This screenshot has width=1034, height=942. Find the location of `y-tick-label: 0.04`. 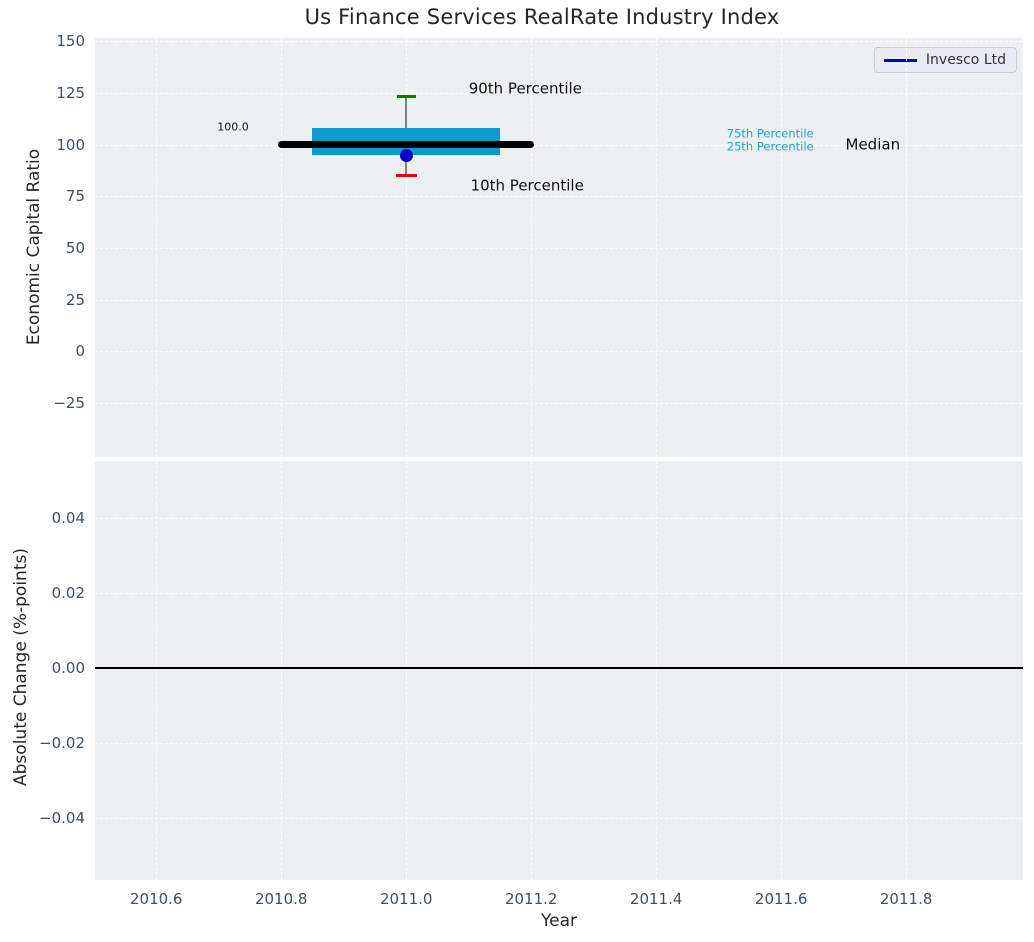

y-tick-label: 0.04 is located at coordinates (68, 518).